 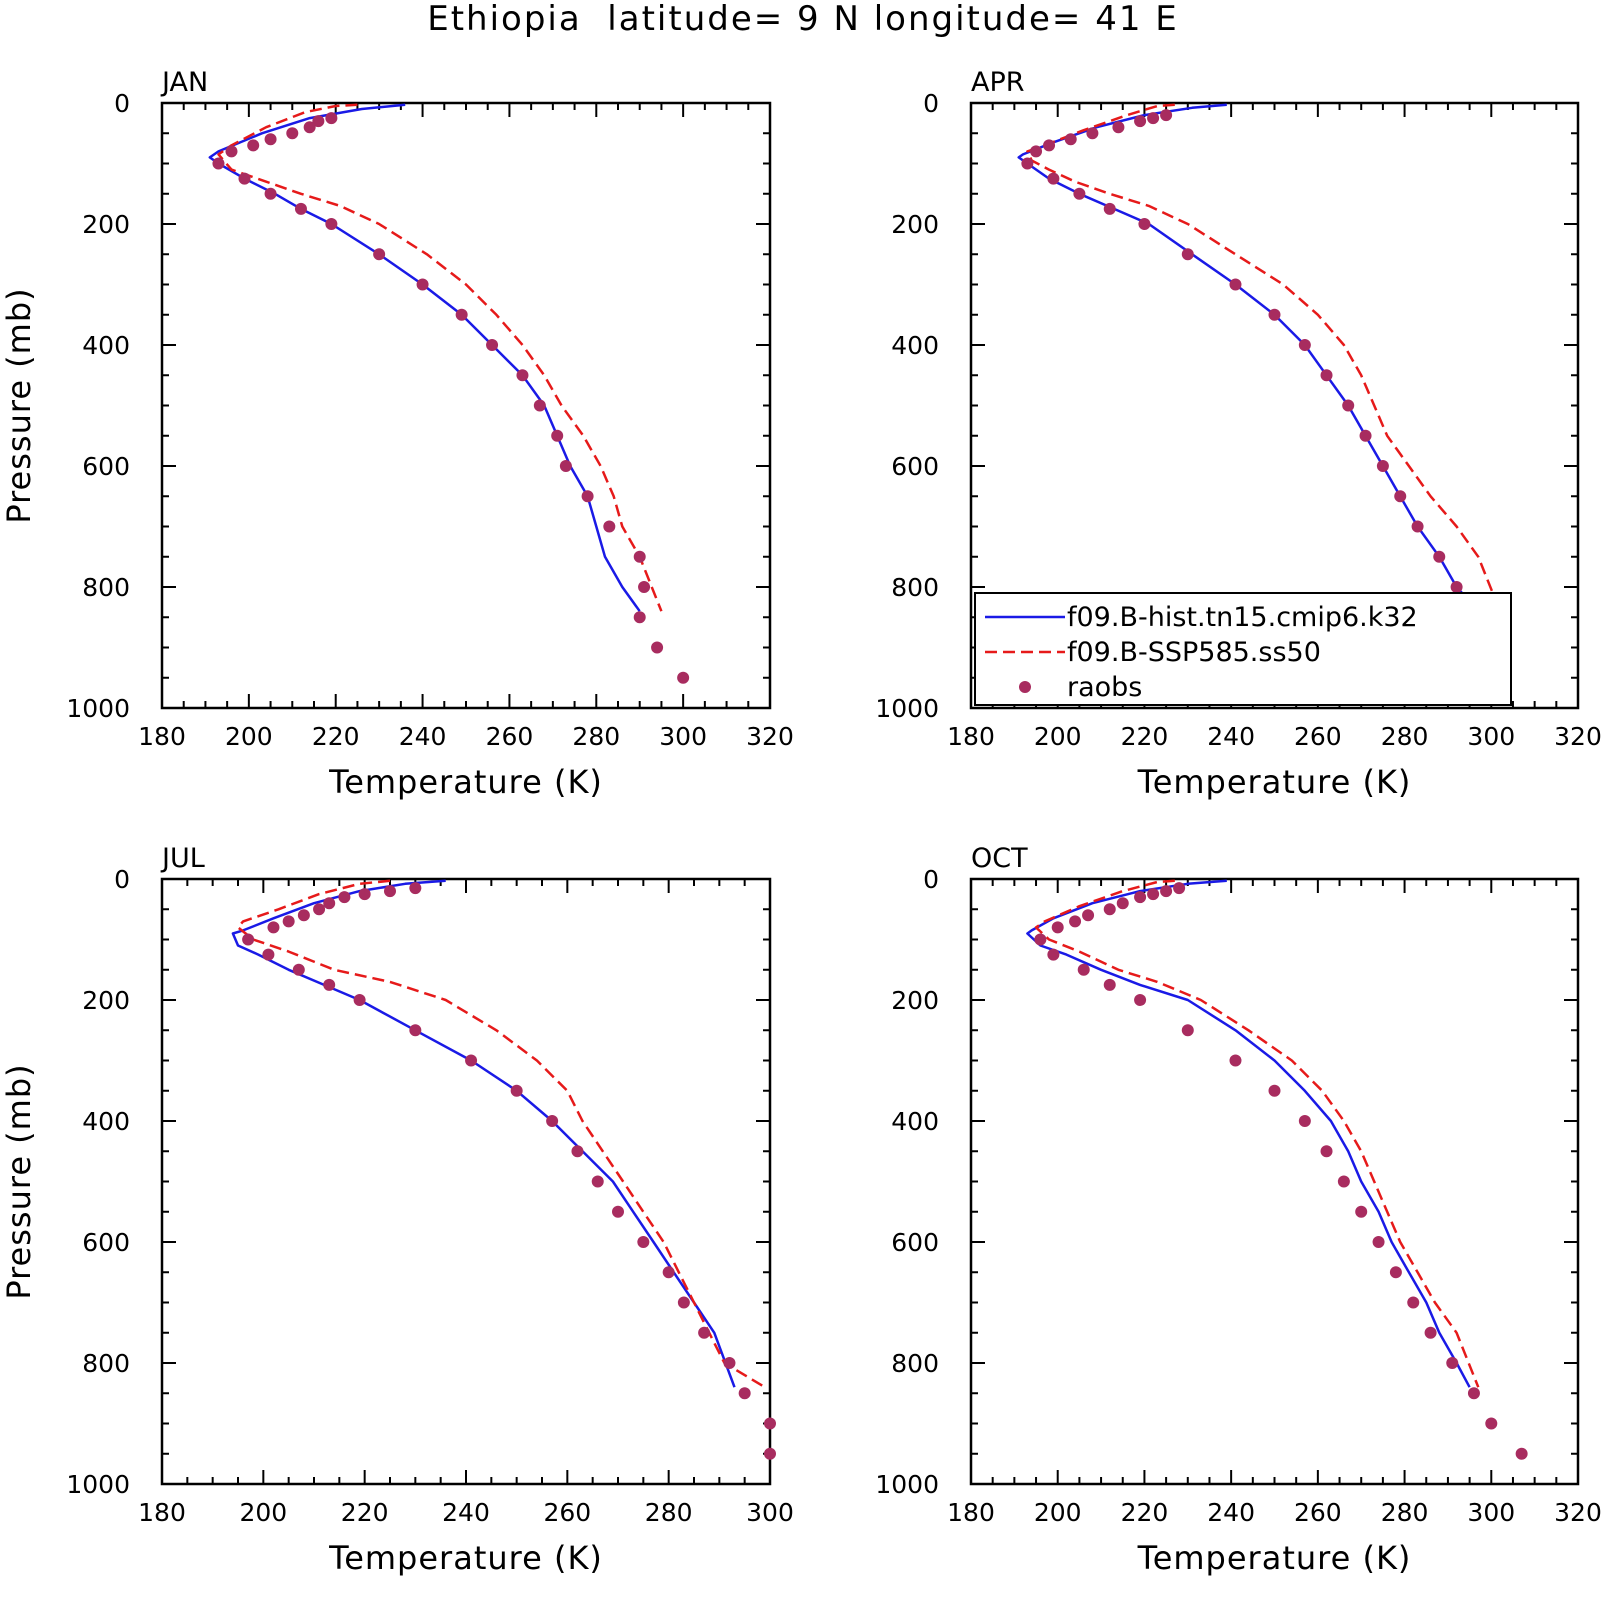 What do you see at coordinates (803, 19) in the screenshot?
I see `figure-title: Ethiopia latitude= 9 N longitude= 41 E` at bounding box center [803, 19].